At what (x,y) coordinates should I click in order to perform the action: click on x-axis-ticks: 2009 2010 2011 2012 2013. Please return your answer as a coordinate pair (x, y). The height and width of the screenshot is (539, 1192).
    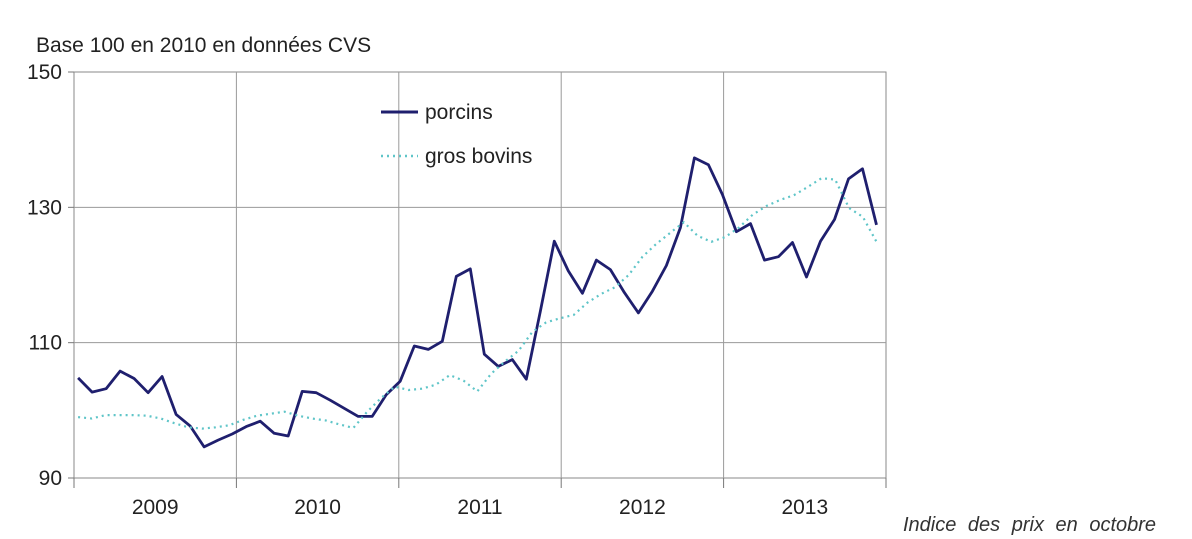
    Looking at the image, I should click on (480, 498).